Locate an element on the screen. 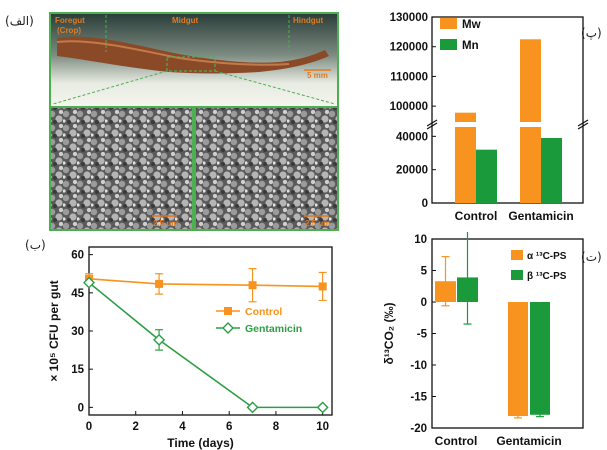 The width and height of the screenshot is (607, 450). x-tick-label: 10 is located at coordinates (322, 427).